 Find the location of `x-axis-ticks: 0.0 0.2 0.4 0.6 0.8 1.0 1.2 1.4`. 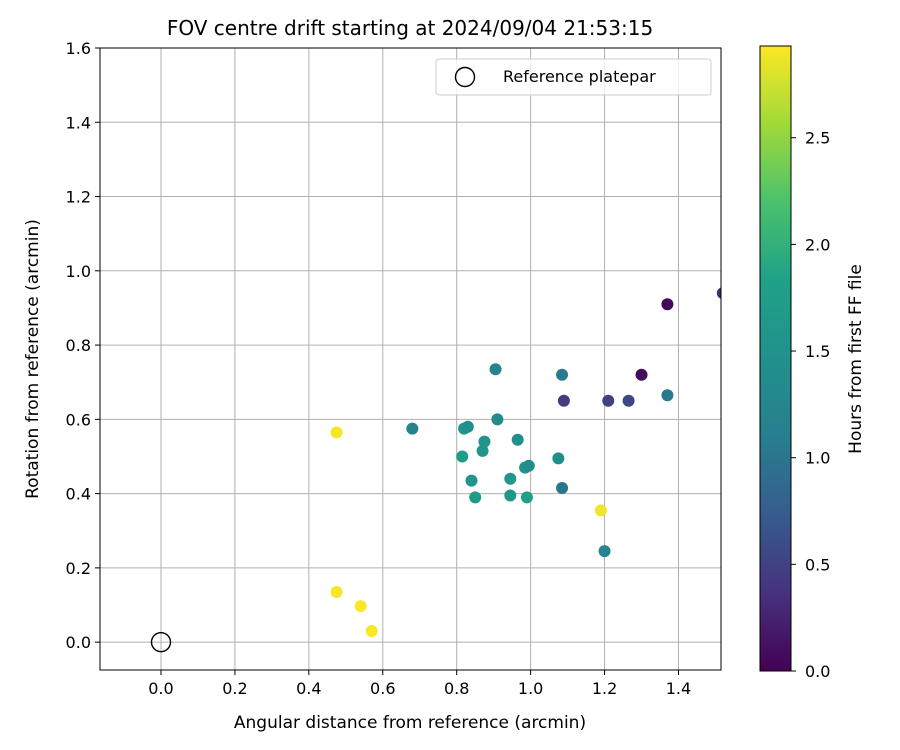

x-axis-ticks: 0.0 0.2 0.4 0.6 0.8 1.0 1.2 1.4 is located at coordinates (419, 684).